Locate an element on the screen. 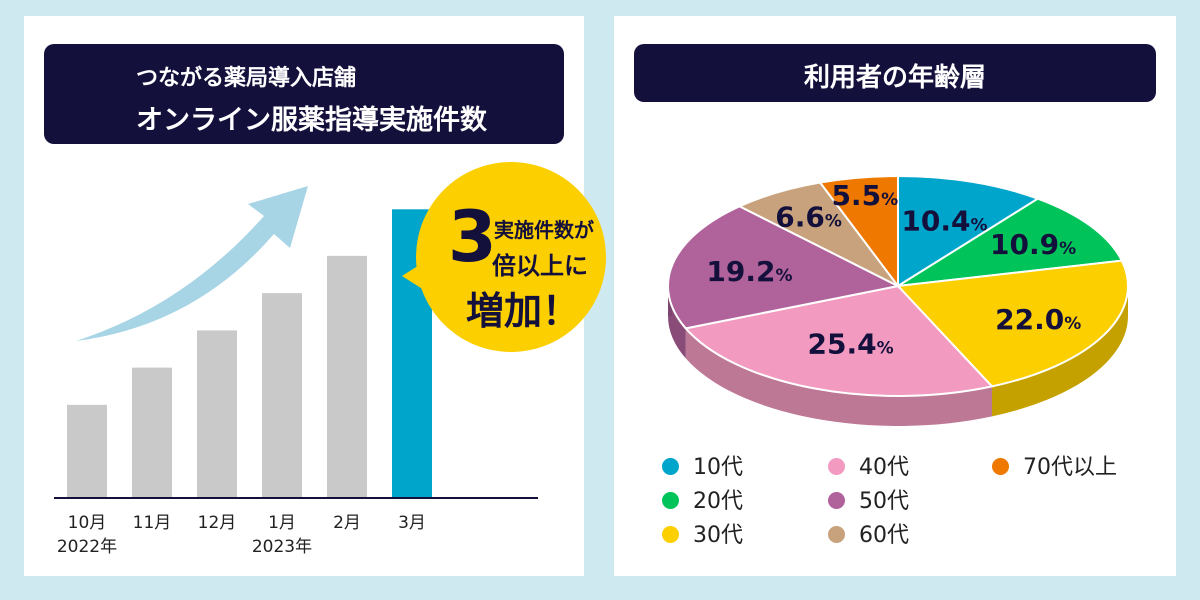 Image resolution: width=1200 pixels, height=600 pixels. x-tick-label: 1月 is located at coordinates (282, 523).